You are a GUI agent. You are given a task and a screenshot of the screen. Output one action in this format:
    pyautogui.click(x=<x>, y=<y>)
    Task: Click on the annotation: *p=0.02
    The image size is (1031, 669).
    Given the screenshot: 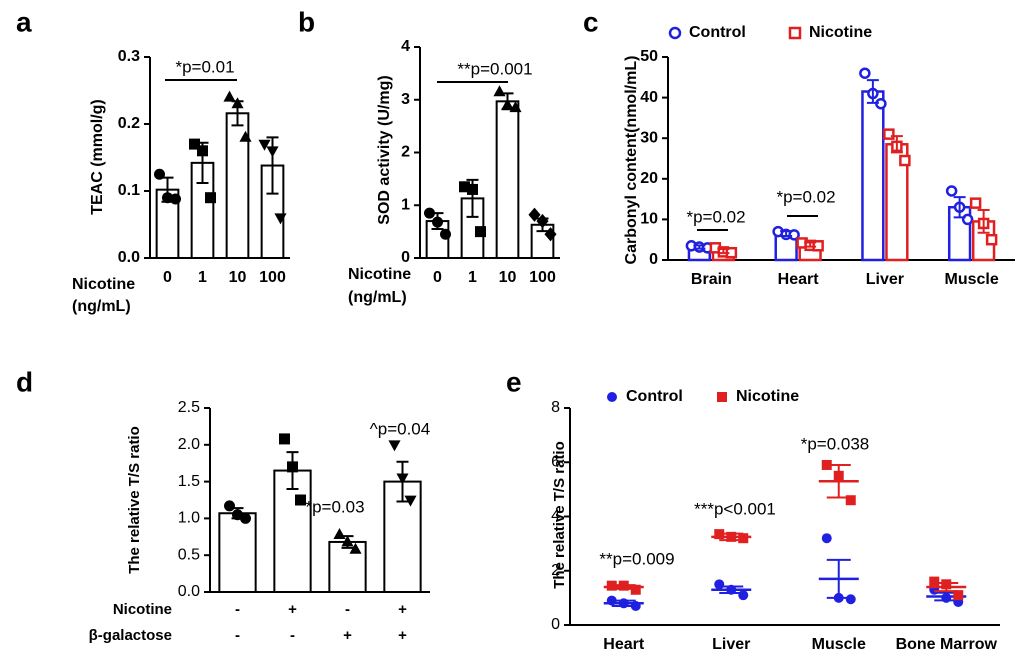 What is the action you would take?
    pyautogui.click(x=715, y=216)
    